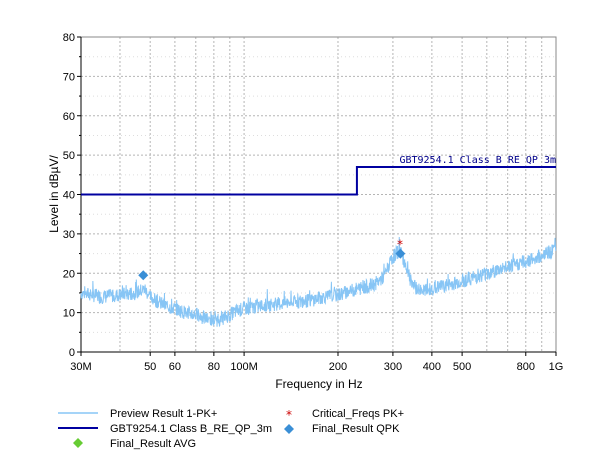 This screenshot has height=458, width=603. I want to click on legend-entry-qpk: Final_Result QPK, so click(342, 429).